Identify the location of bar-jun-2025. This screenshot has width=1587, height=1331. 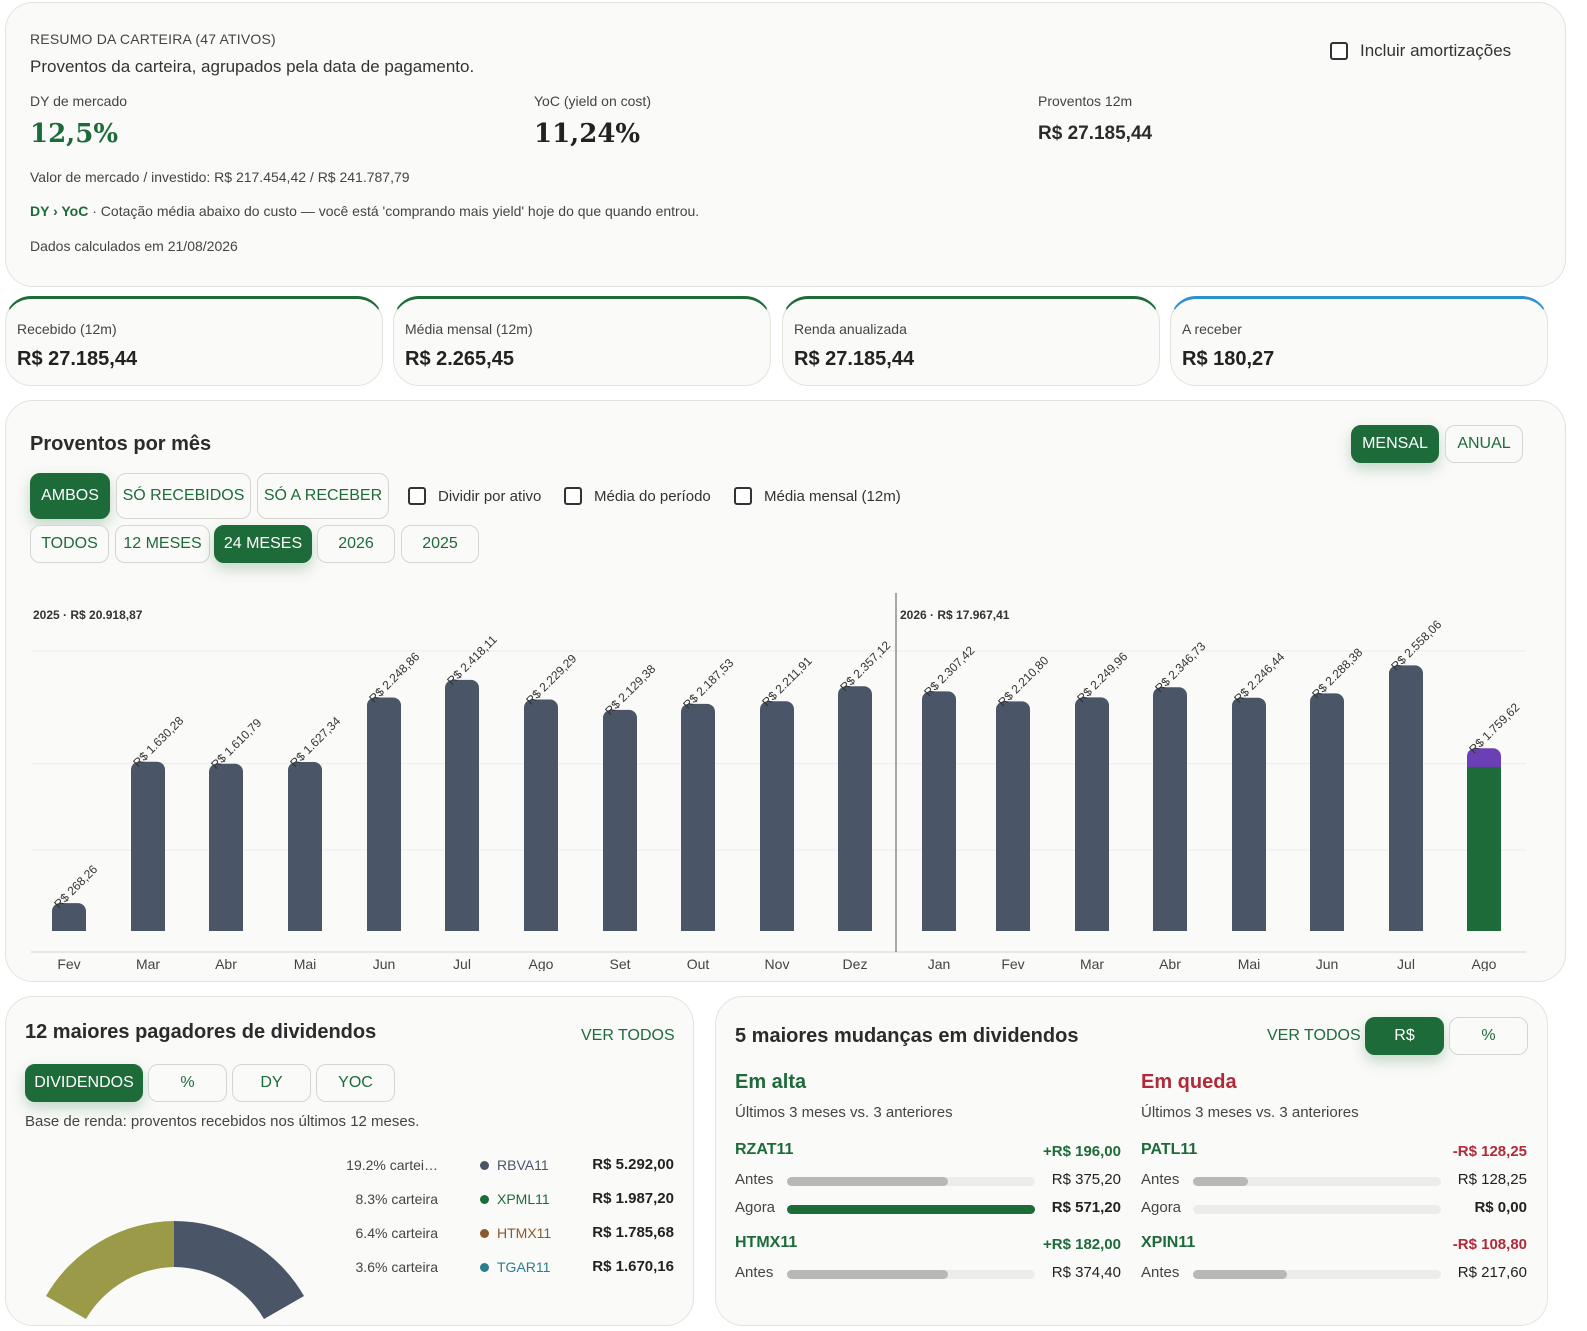
(384, 814).